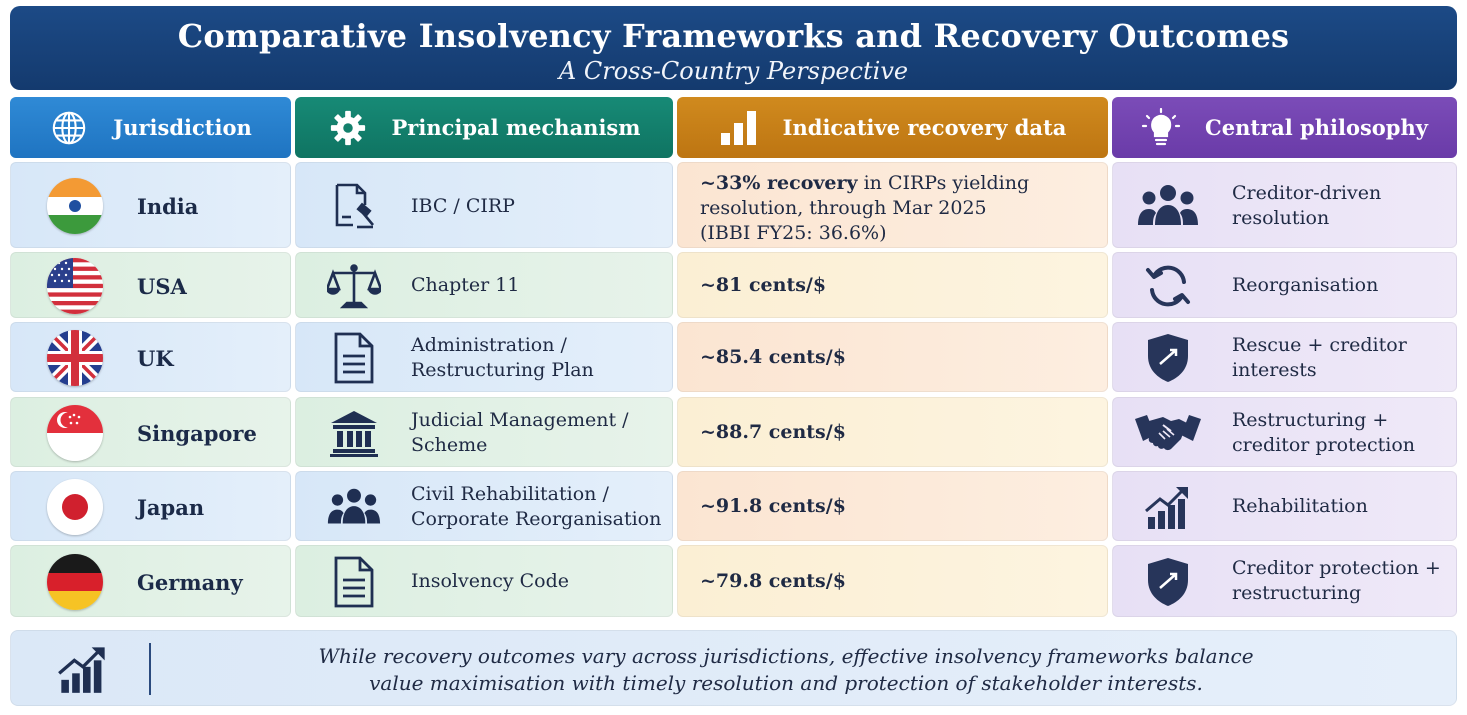 Image resolution: width=1467 pixels, height=715 pixels. Describe the element at coordinates (1319, 357) in the screenshot. I see `philosophy-text: Rescue + creditor interests` at that location.